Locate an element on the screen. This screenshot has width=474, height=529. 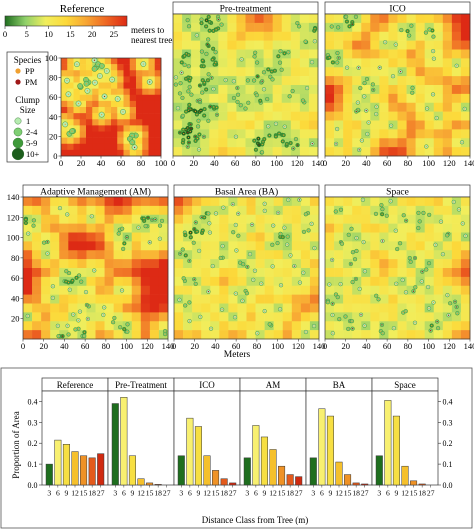
tree-points is located at coordinates (396, 266).